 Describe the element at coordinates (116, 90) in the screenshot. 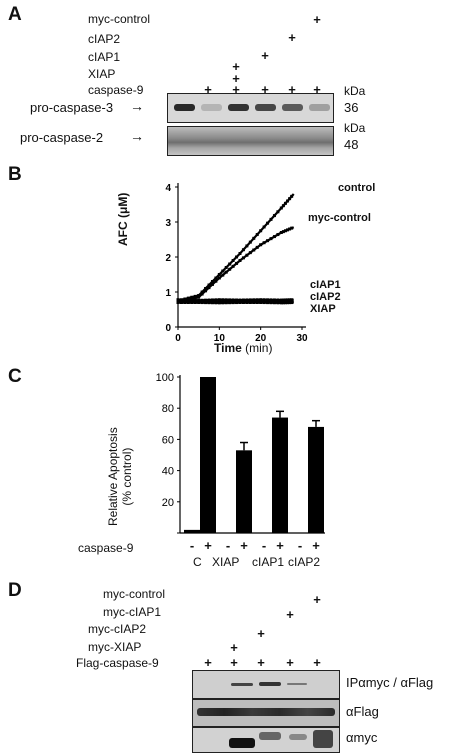

I see `condition-label-caspase-9: caspase-9` at that location.